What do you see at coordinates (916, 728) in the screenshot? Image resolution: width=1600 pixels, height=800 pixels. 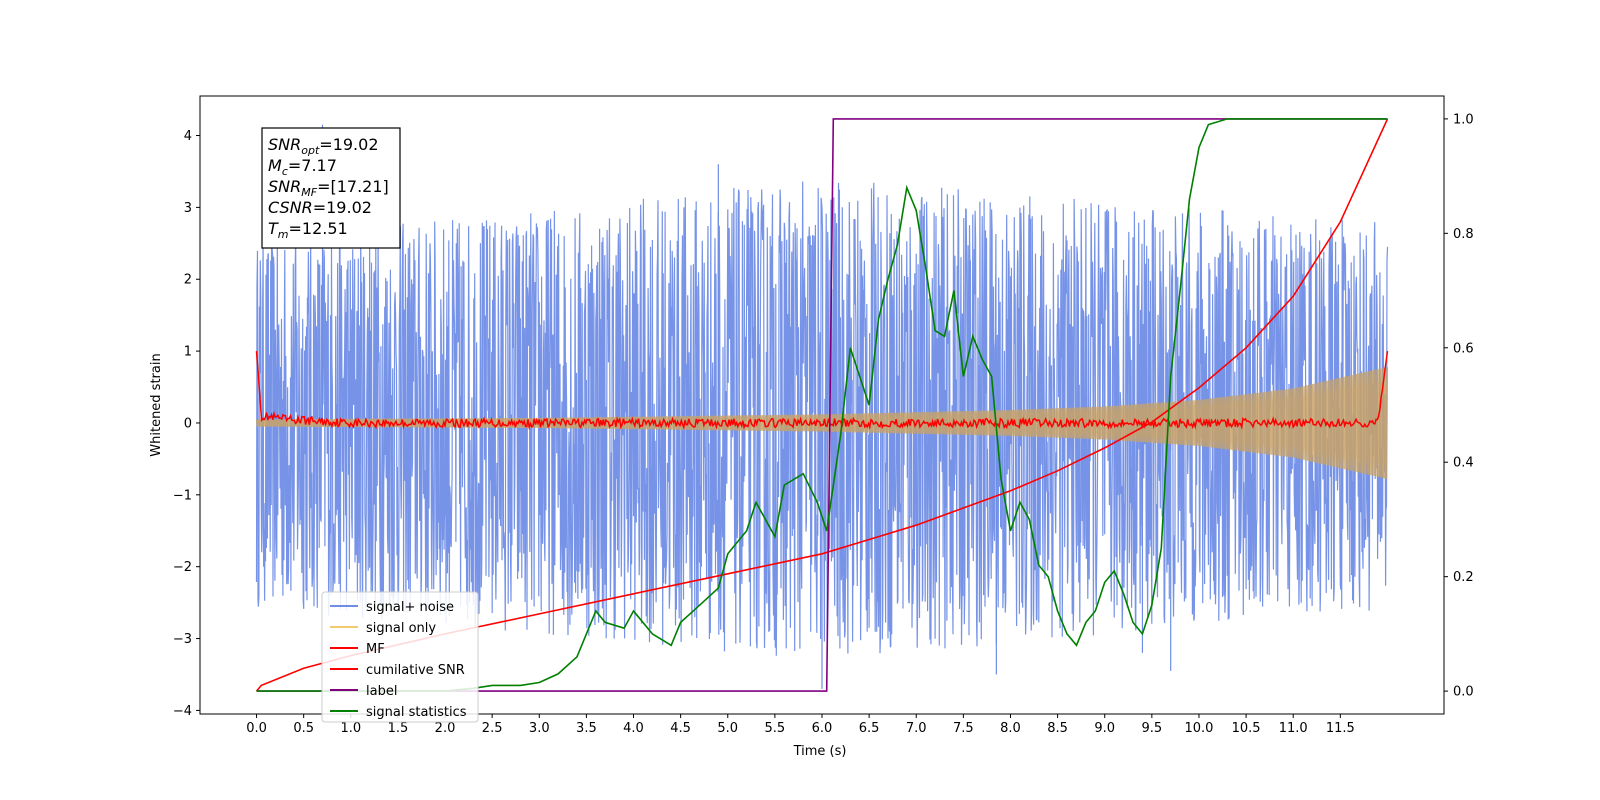 I see `x-tick-label: 7.0` at bounding box center [916, 728].